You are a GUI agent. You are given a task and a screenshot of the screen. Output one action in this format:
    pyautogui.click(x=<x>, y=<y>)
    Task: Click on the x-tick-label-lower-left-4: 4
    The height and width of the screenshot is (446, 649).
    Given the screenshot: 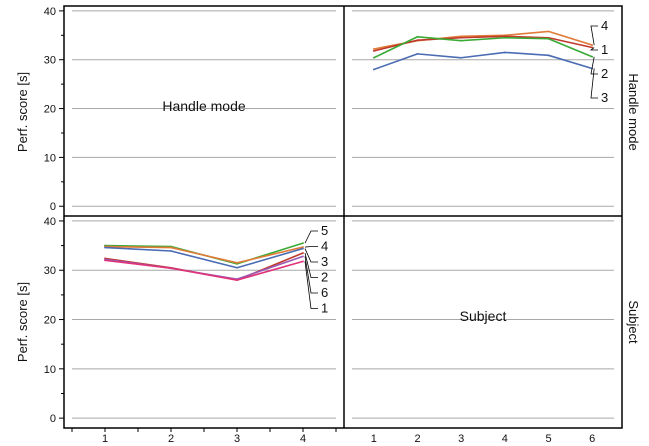 What is the action you would take?
    pyautogui.click(x=303, y=439)
    